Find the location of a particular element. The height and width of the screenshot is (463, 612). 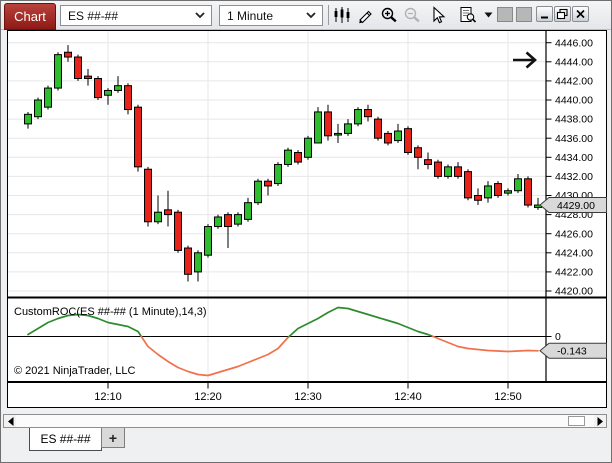

svg-text: 4429.00 is located at coordinates (576, 206).